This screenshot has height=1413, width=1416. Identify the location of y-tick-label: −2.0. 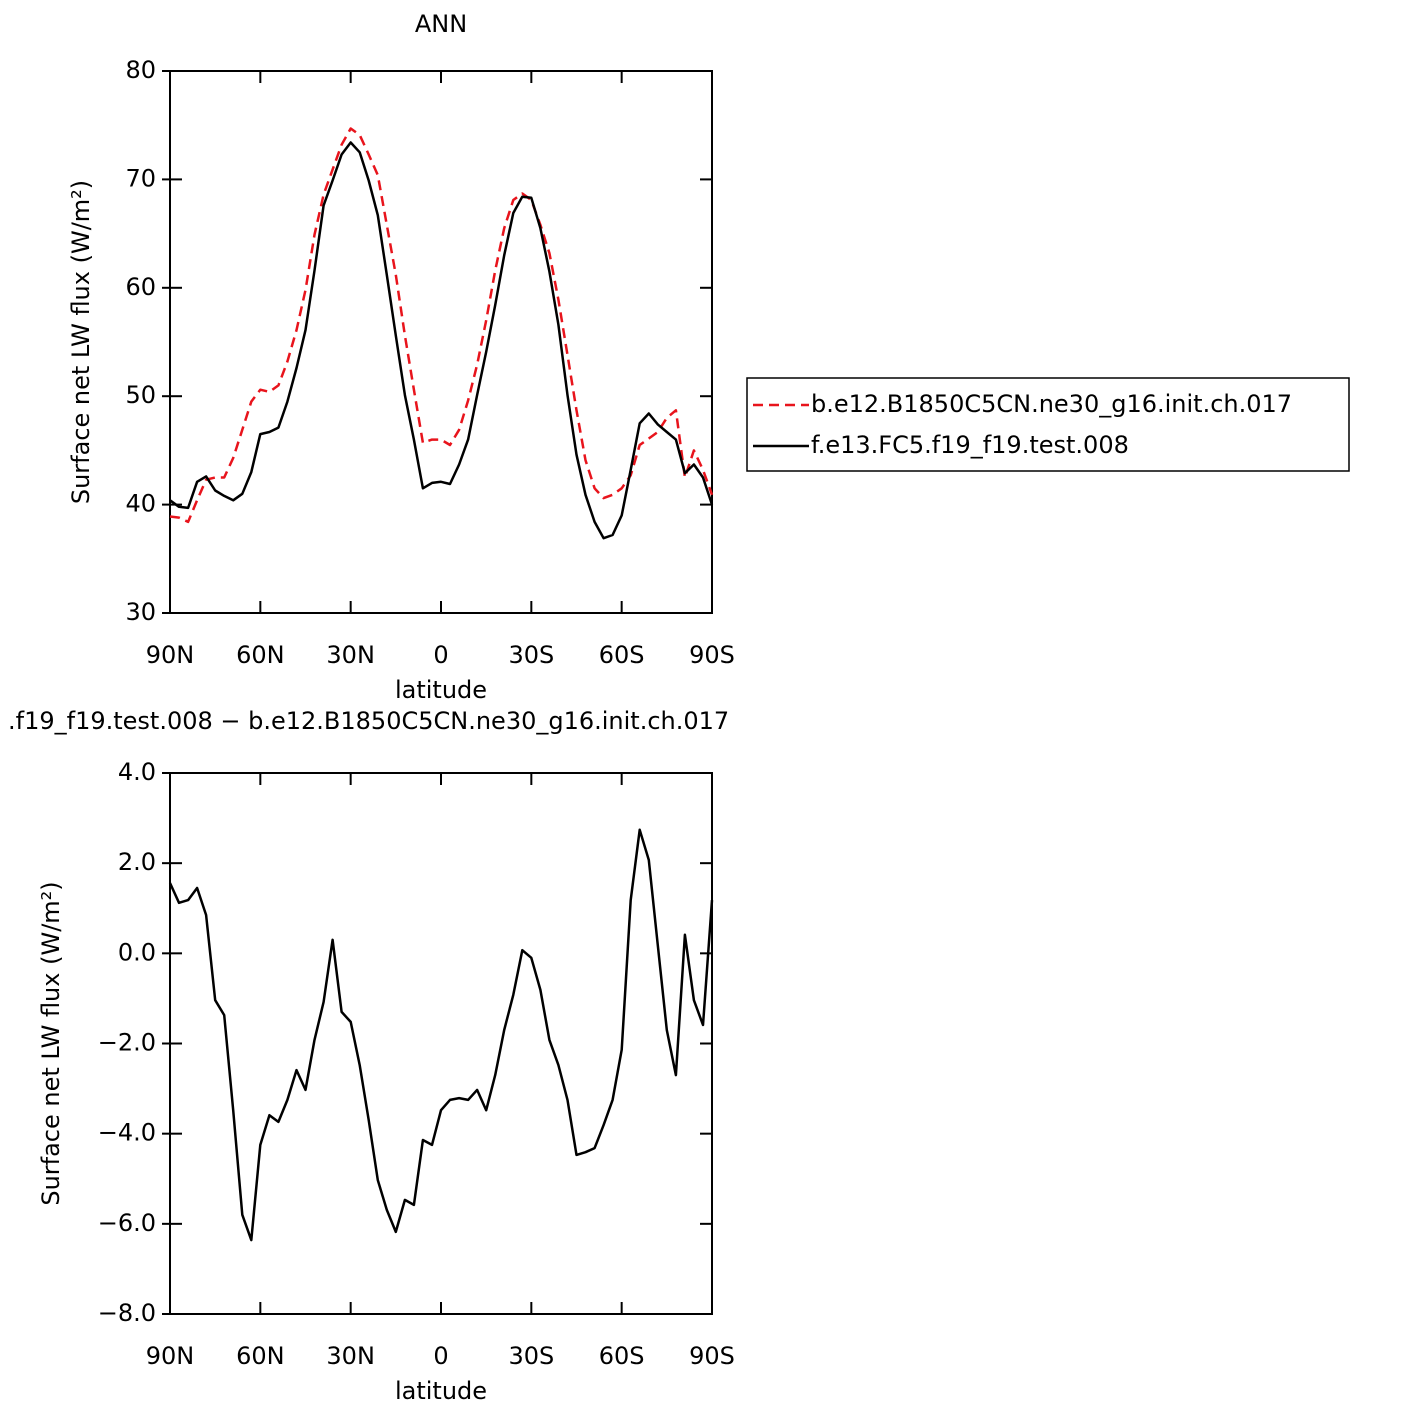
(127, 1043).